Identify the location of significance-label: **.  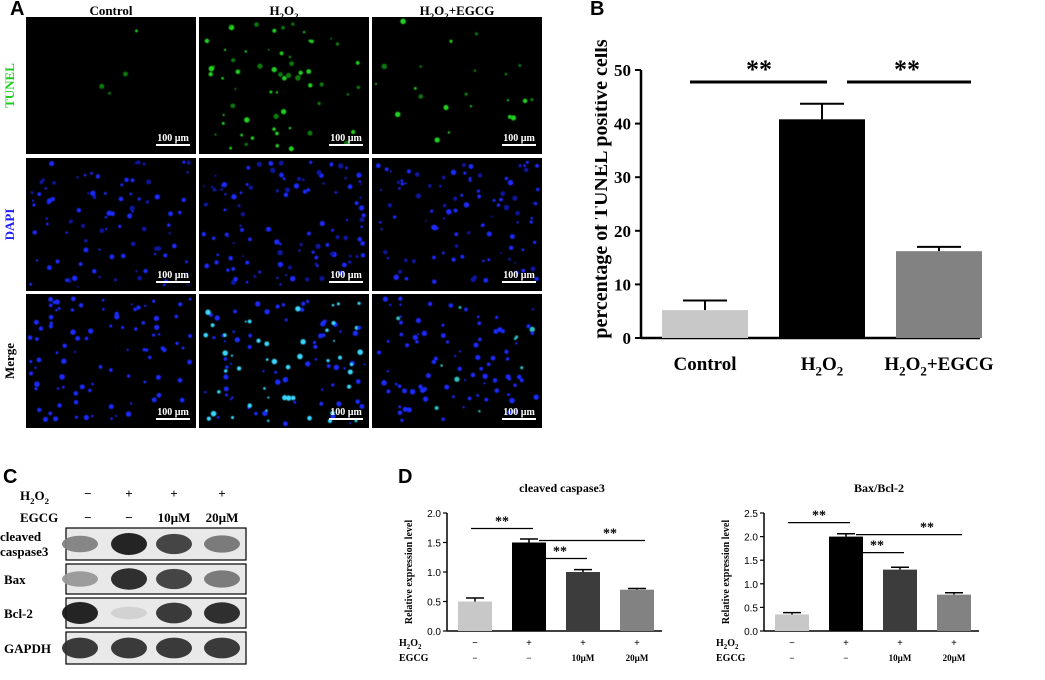
(759, 69).